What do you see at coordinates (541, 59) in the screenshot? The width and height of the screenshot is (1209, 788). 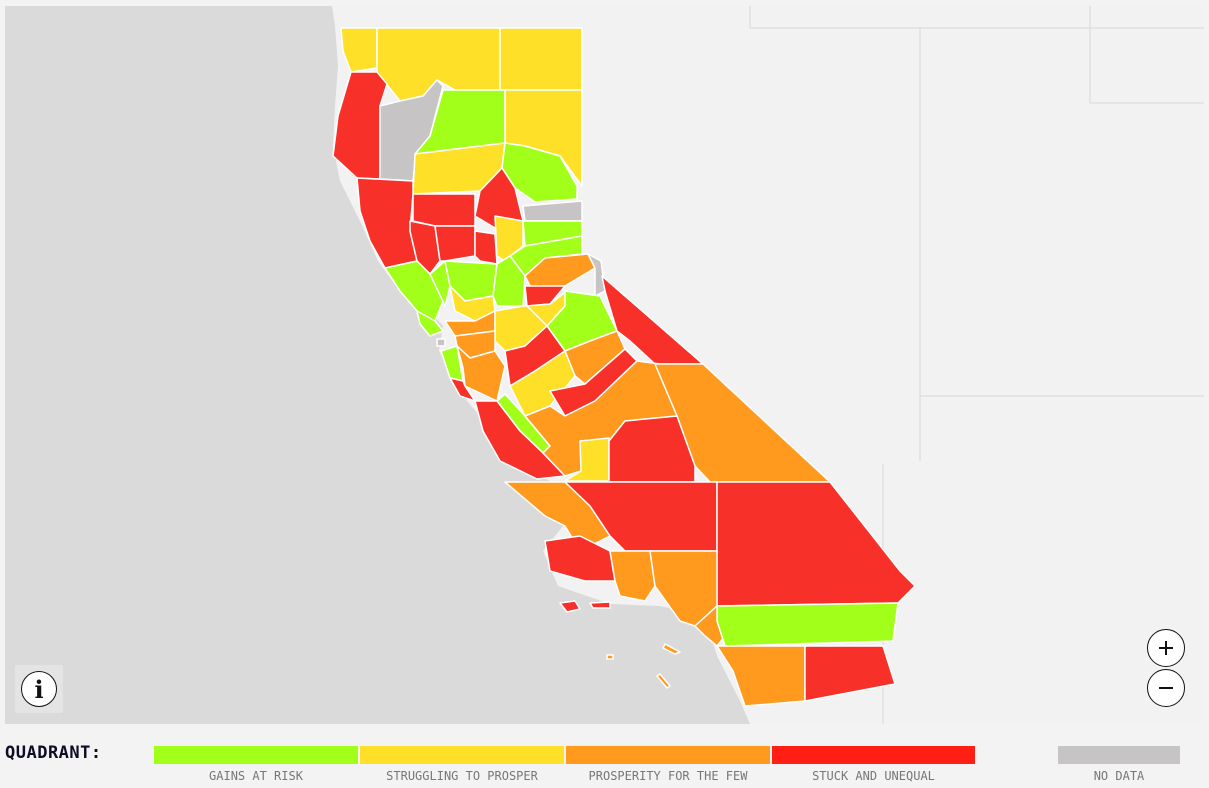 I see `county-modoc` at bounding box center [541, 59].